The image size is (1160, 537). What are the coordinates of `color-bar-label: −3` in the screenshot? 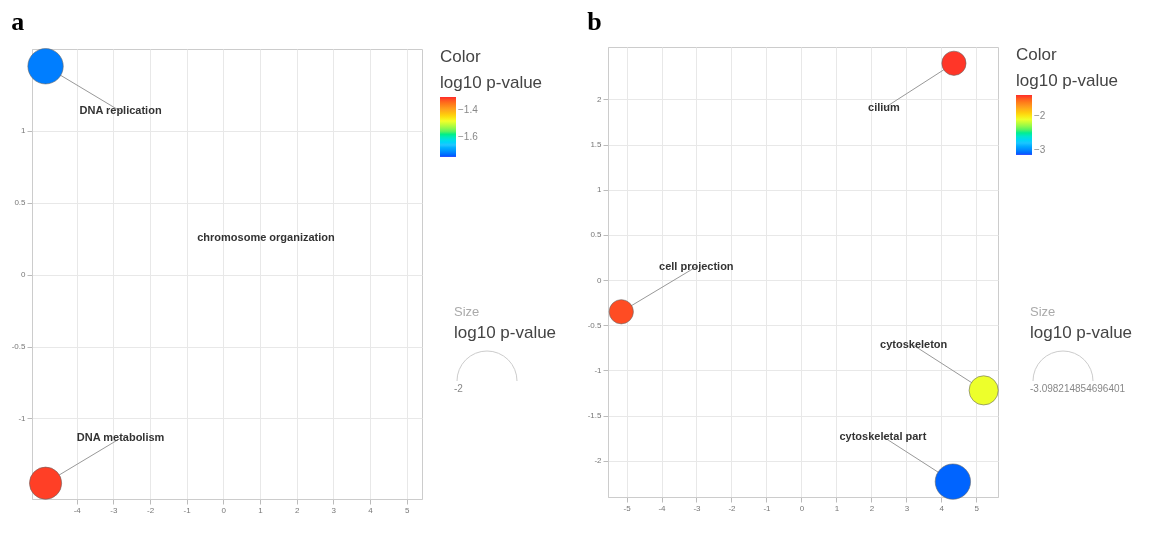 It's located at (1040, 149).